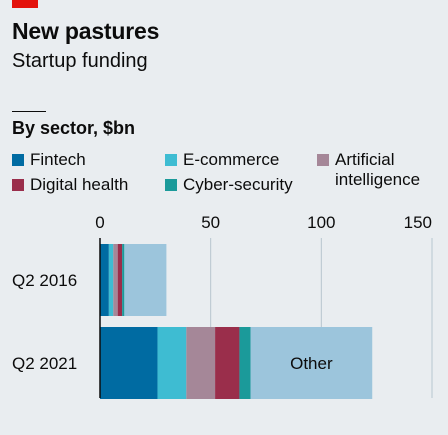  What do you see at coordinates (238, 184) in the screenshot?
I see `legend-label: Cyber-security` at bounding box center [238, 184].